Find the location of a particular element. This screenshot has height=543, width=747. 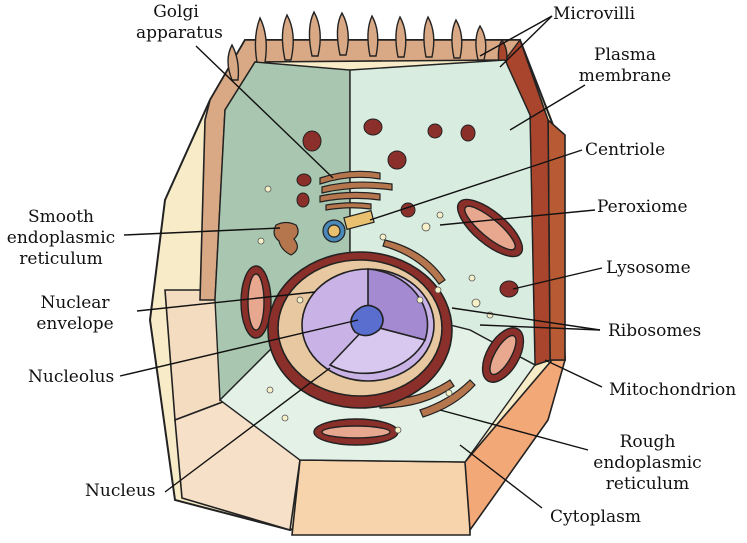

label-plasma-line2: membrane is located at coordinates (625, 76).